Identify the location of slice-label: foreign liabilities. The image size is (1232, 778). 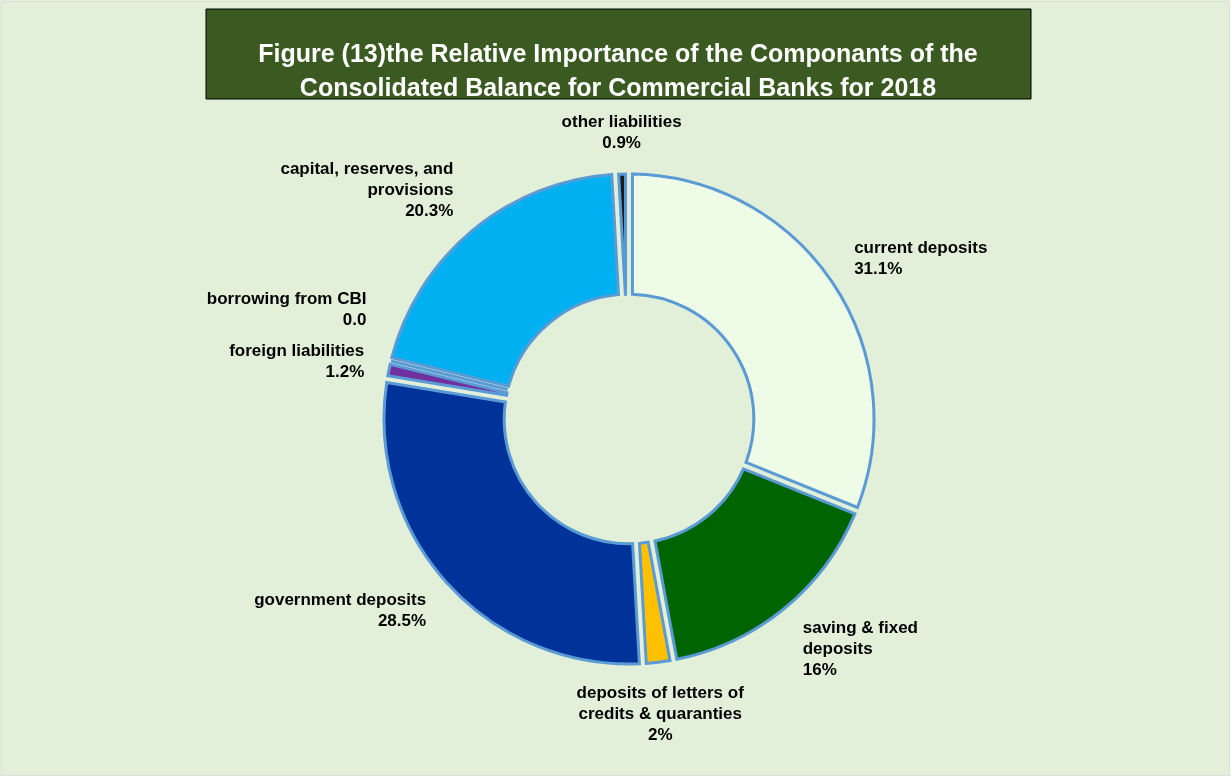
(297, 351).